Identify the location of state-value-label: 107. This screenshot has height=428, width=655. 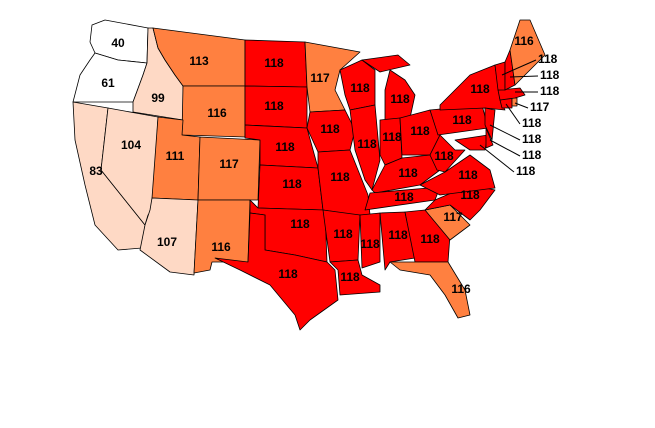
(167, 242).